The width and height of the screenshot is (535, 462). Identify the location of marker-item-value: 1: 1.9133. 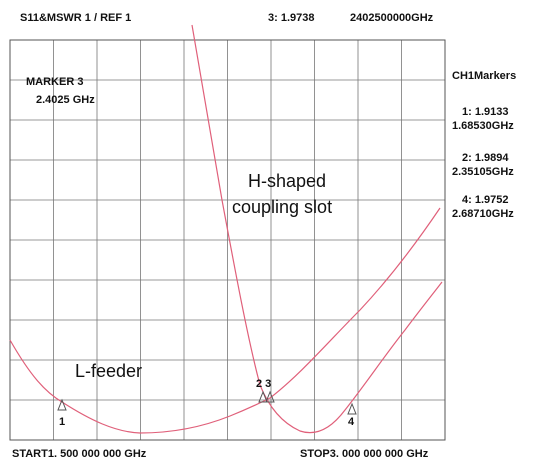
(485, 112).